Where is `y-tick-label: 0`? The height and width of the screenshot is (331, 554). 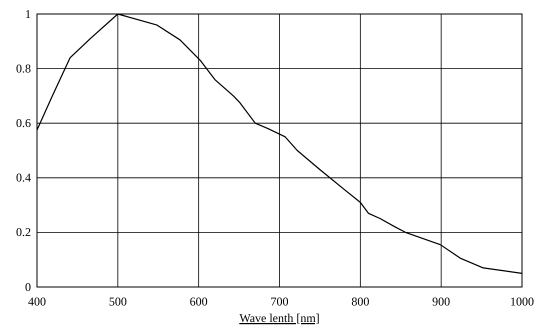 y-tick-label: 0 is located at coordinates (28, 287).